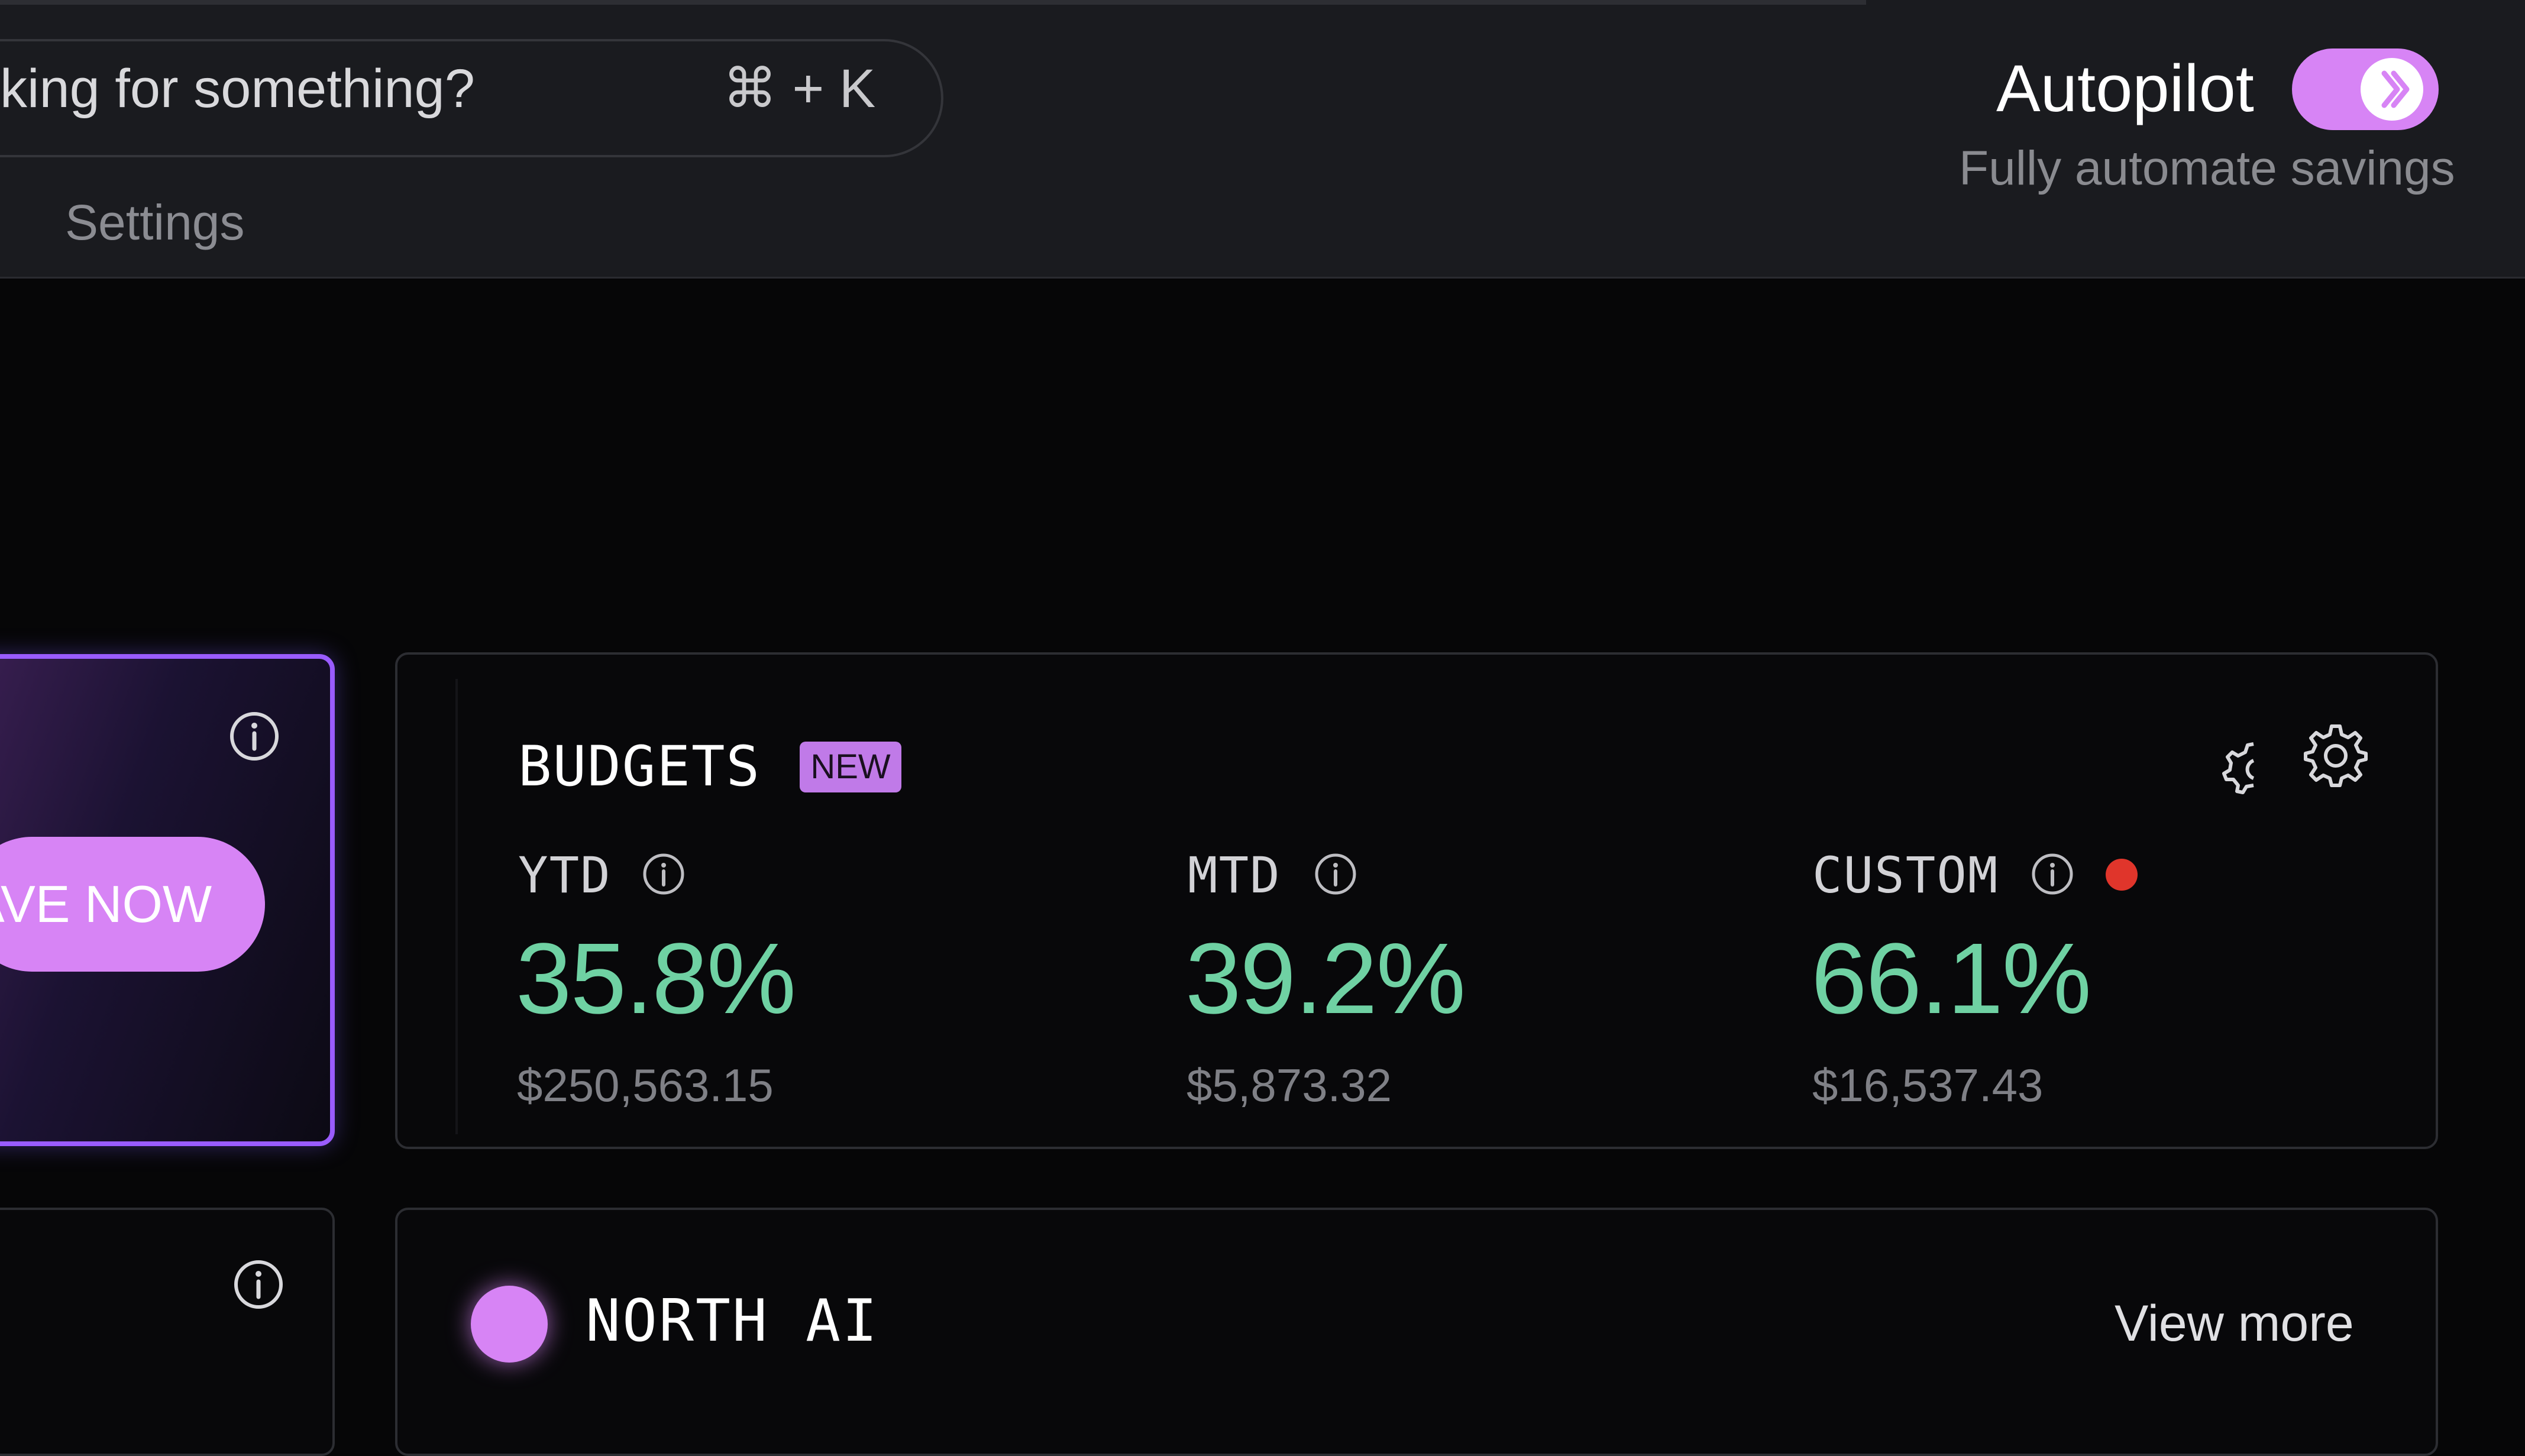 The width and height of the screenshot is (2525, 1456). Describe the element at coordinates (509, 1325) in the screenshot. I see `north-ai-avatar` at that location.